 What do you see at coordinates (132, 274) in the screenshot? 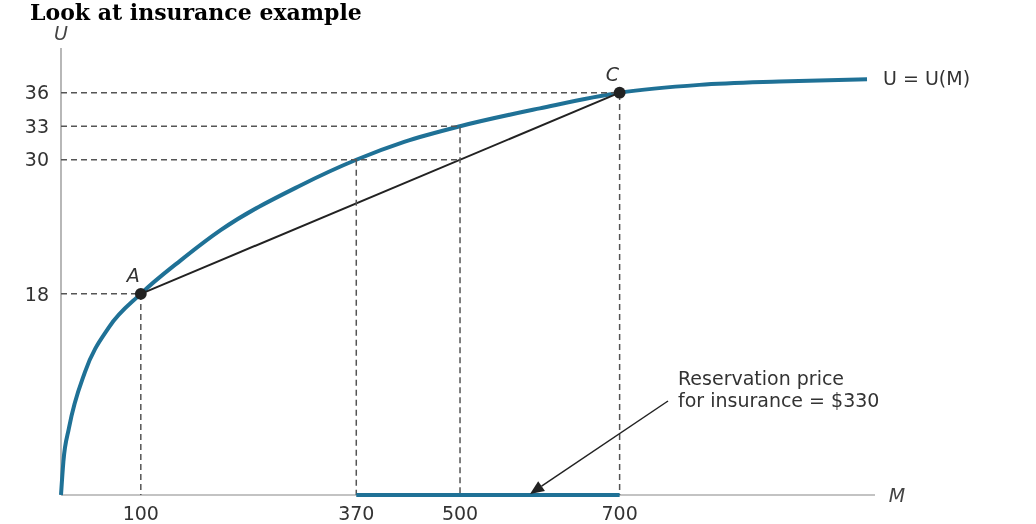
I see `annotation: A` at bounding box center [132, 274].